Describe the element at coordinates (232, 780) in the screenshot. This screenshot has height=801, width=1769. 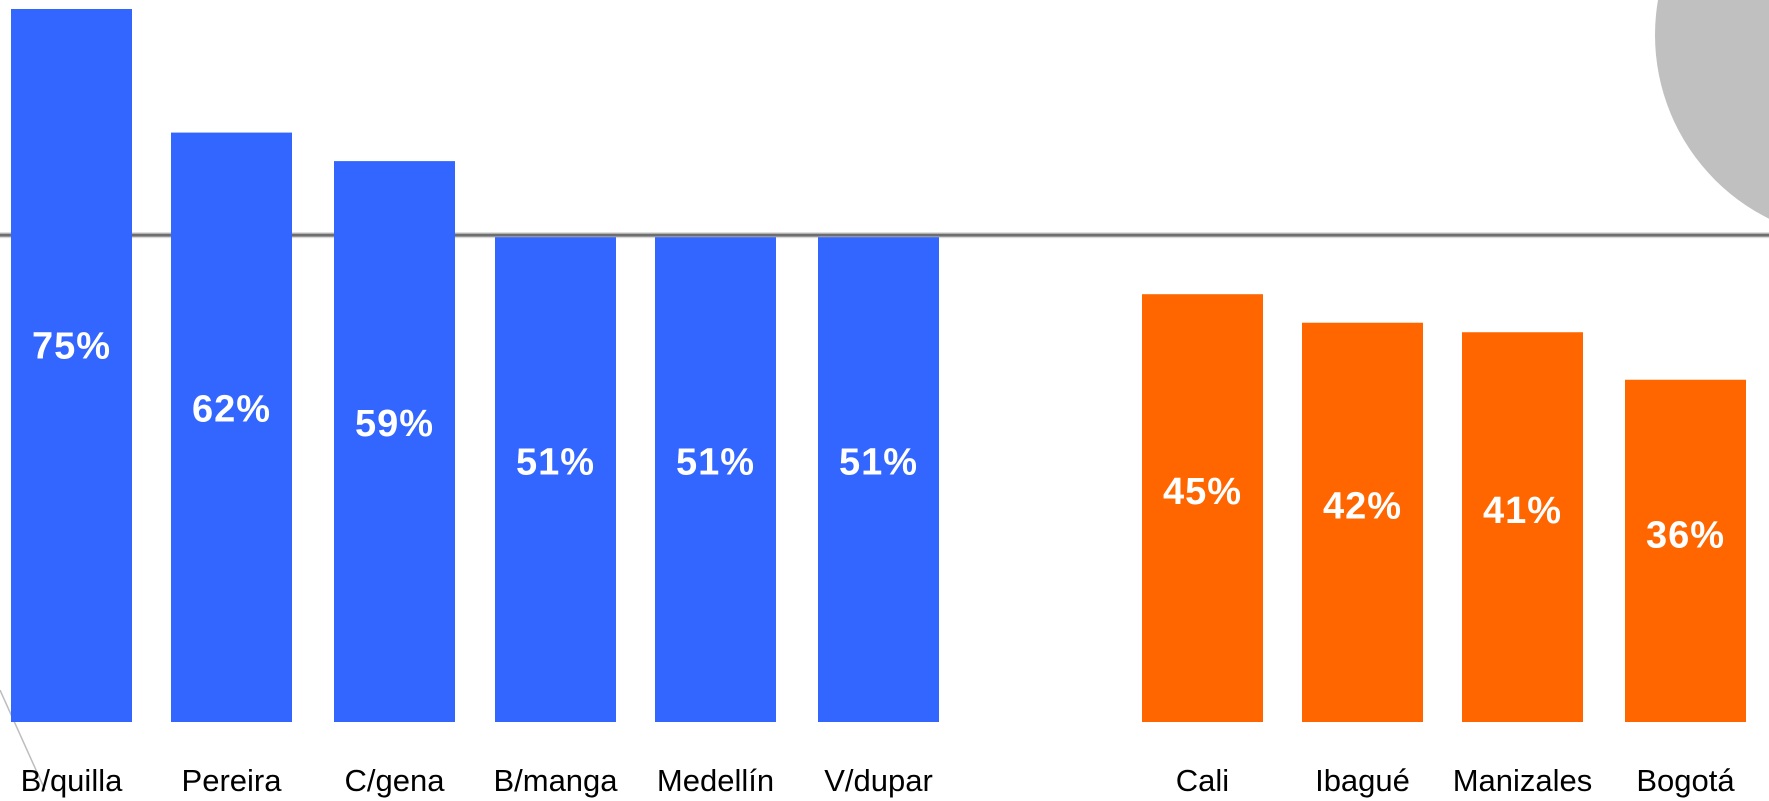
I see `category-label: Pereira` at that location.